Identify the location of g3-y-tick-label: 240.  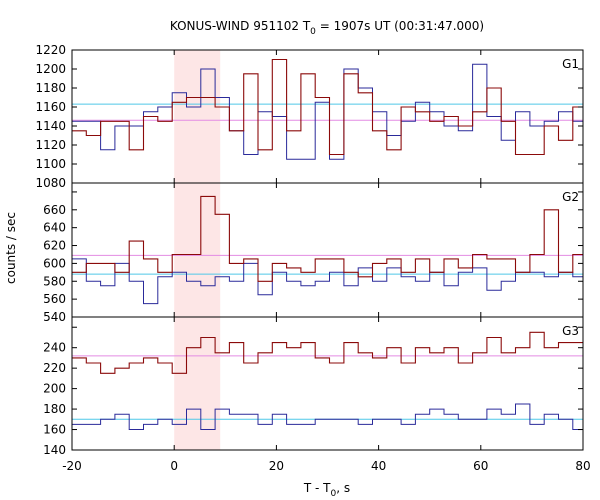
(54, 348).